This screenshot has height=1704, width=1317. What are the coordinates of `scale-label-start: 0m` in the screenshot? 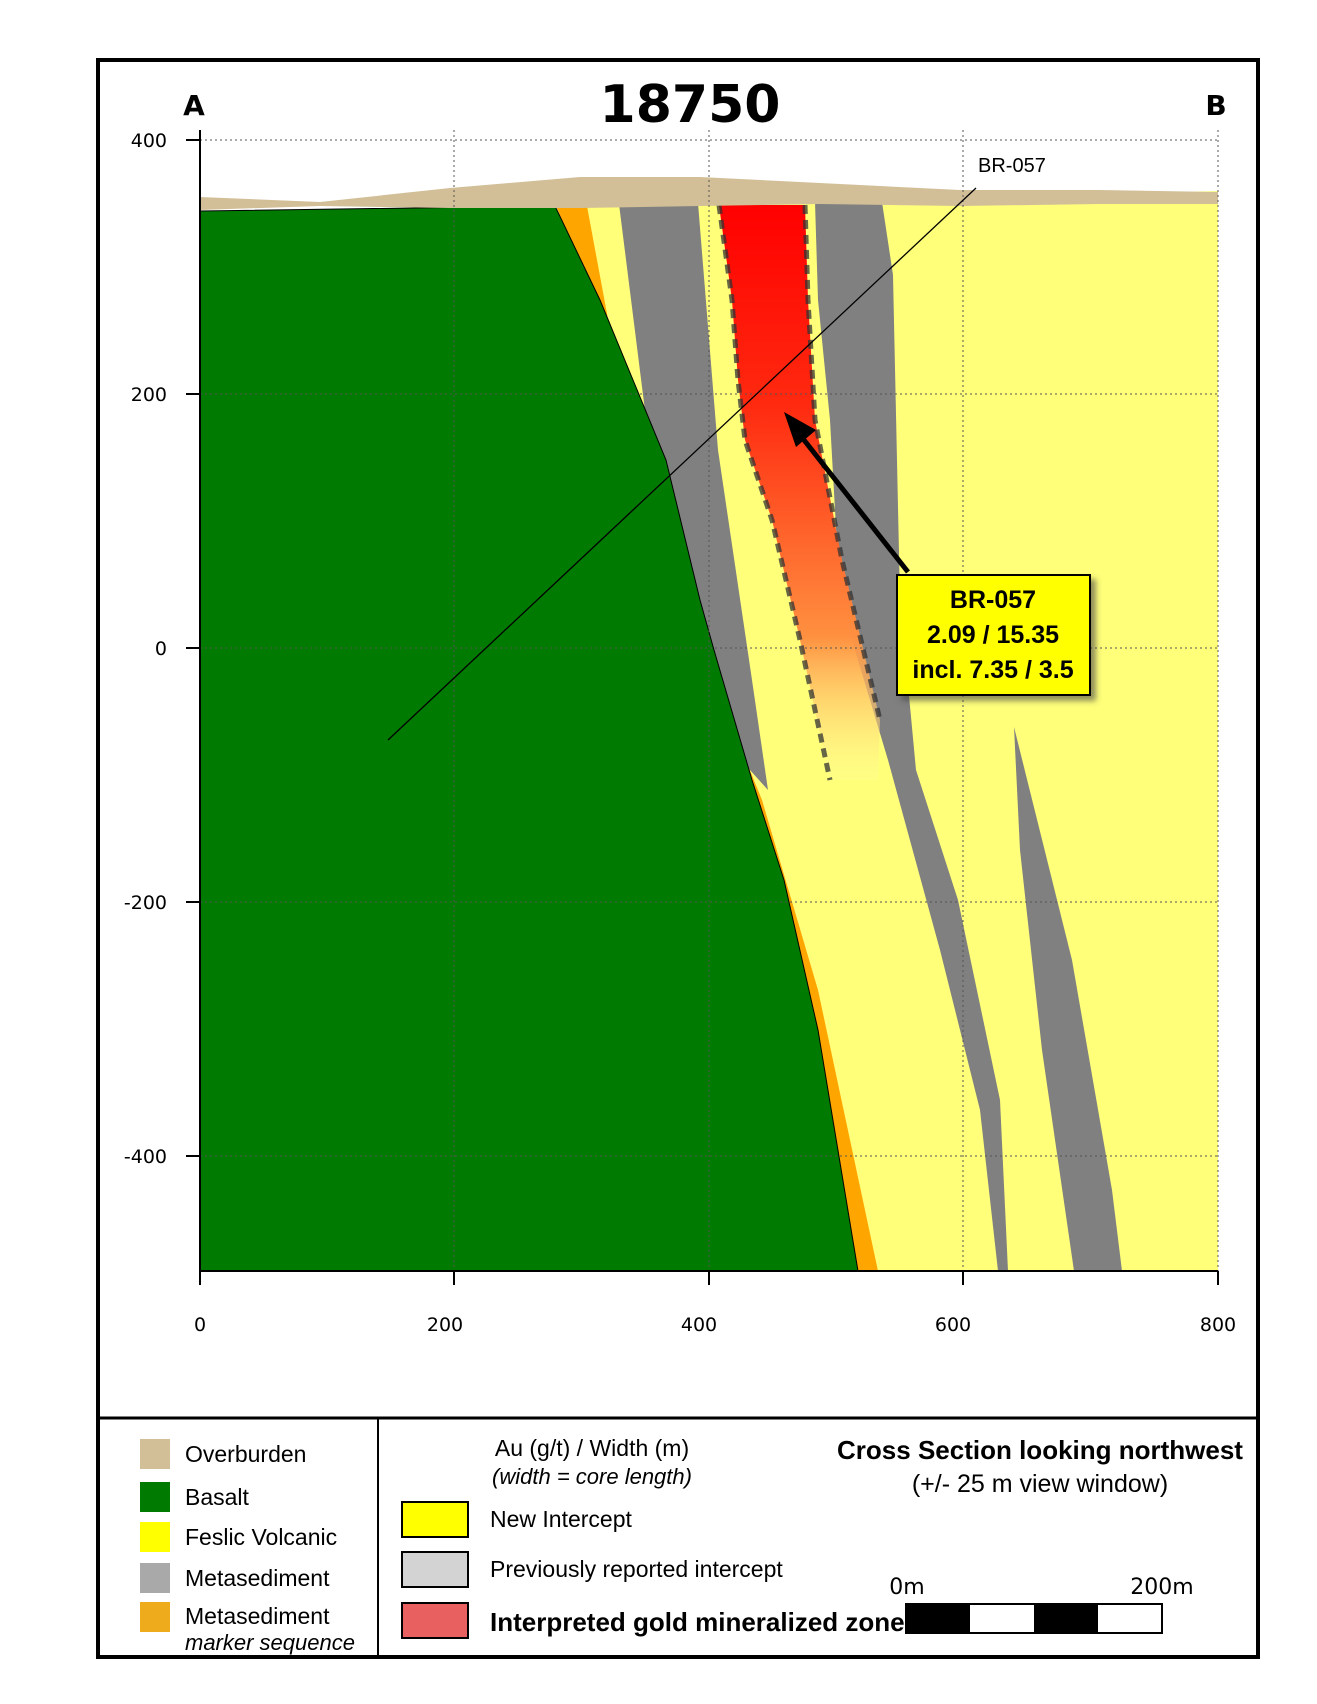 It's located at (906, 1587).